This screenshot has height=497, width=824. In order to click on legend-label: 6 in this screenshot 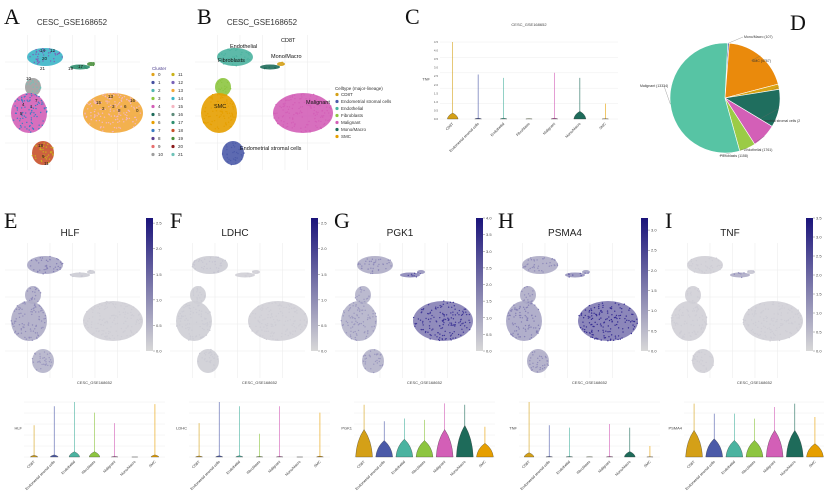, I will do `click(159, 122)`.